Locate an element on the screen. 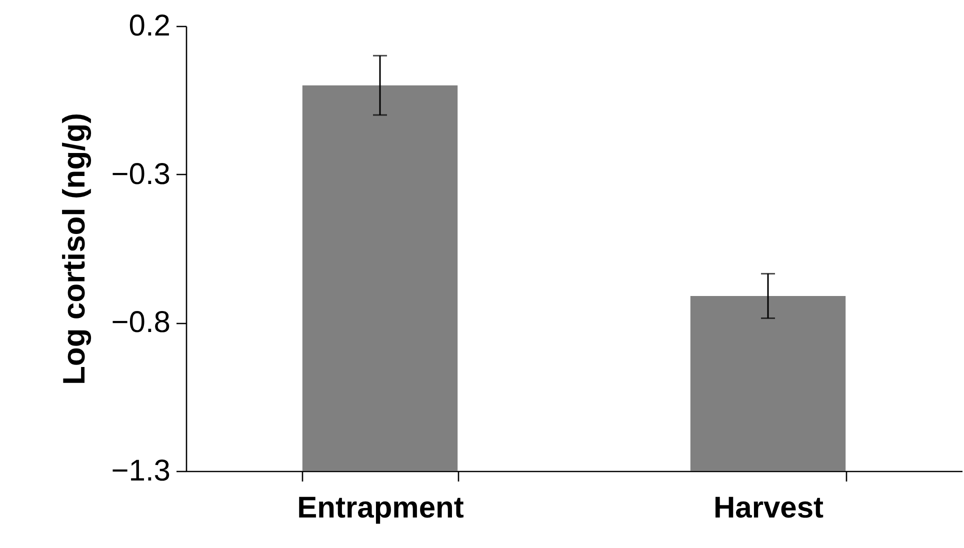  y-axis-title: Log cortisol (ng/g) is located at coordinates (74, 249).